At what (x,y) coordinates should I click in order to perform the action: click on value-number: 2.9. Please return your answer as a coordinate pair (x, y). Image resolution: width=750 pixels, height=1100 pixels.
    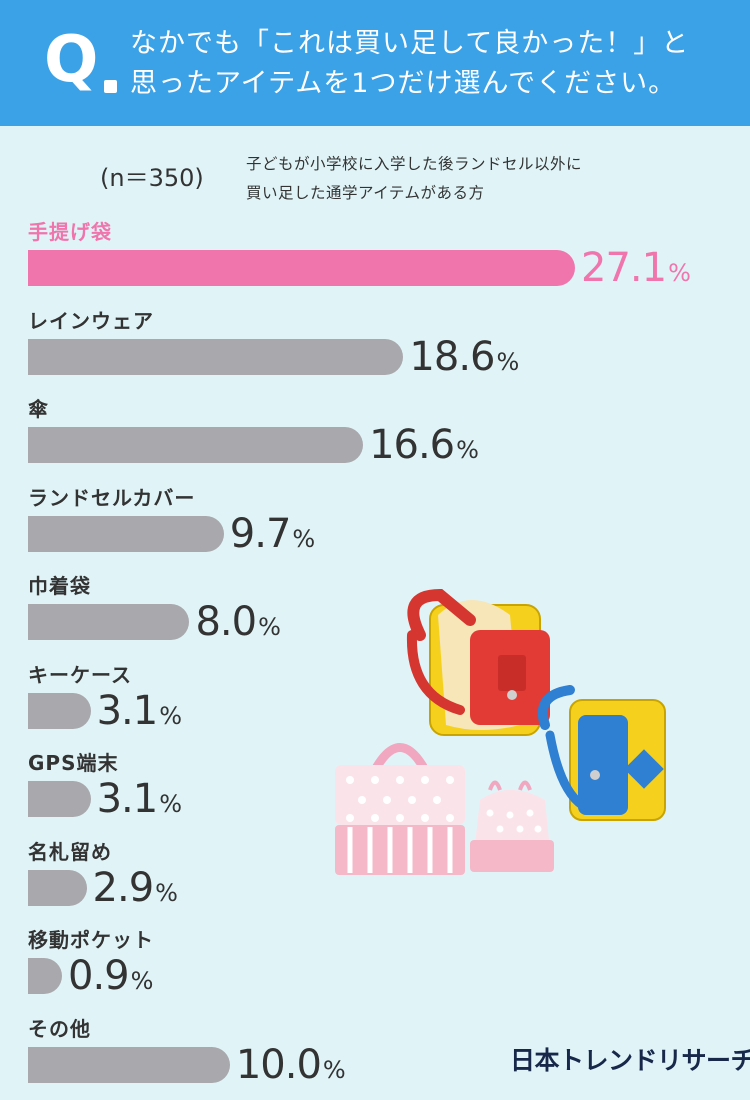
    Looking at the image, I should click on (123, 887).